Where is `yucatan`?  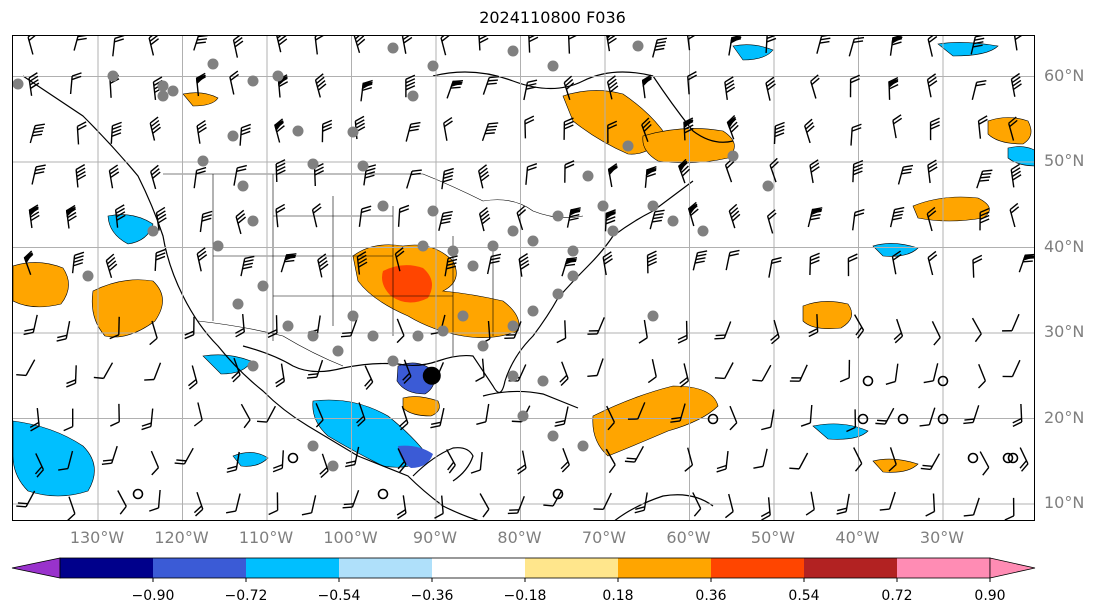 yucatan is located at coordinates (443, 464).